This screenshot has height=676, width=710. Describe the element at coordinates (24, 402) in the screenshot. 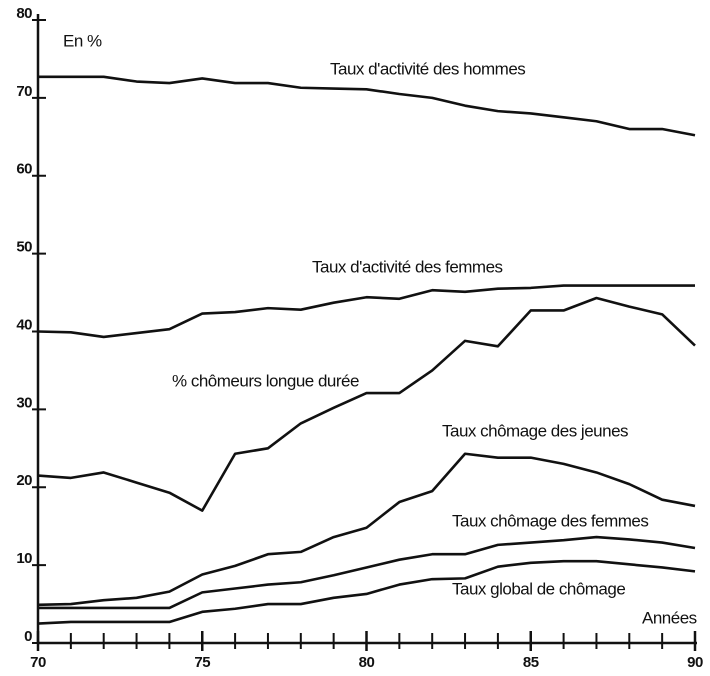

I see `y-tick-label: 30` at that location.